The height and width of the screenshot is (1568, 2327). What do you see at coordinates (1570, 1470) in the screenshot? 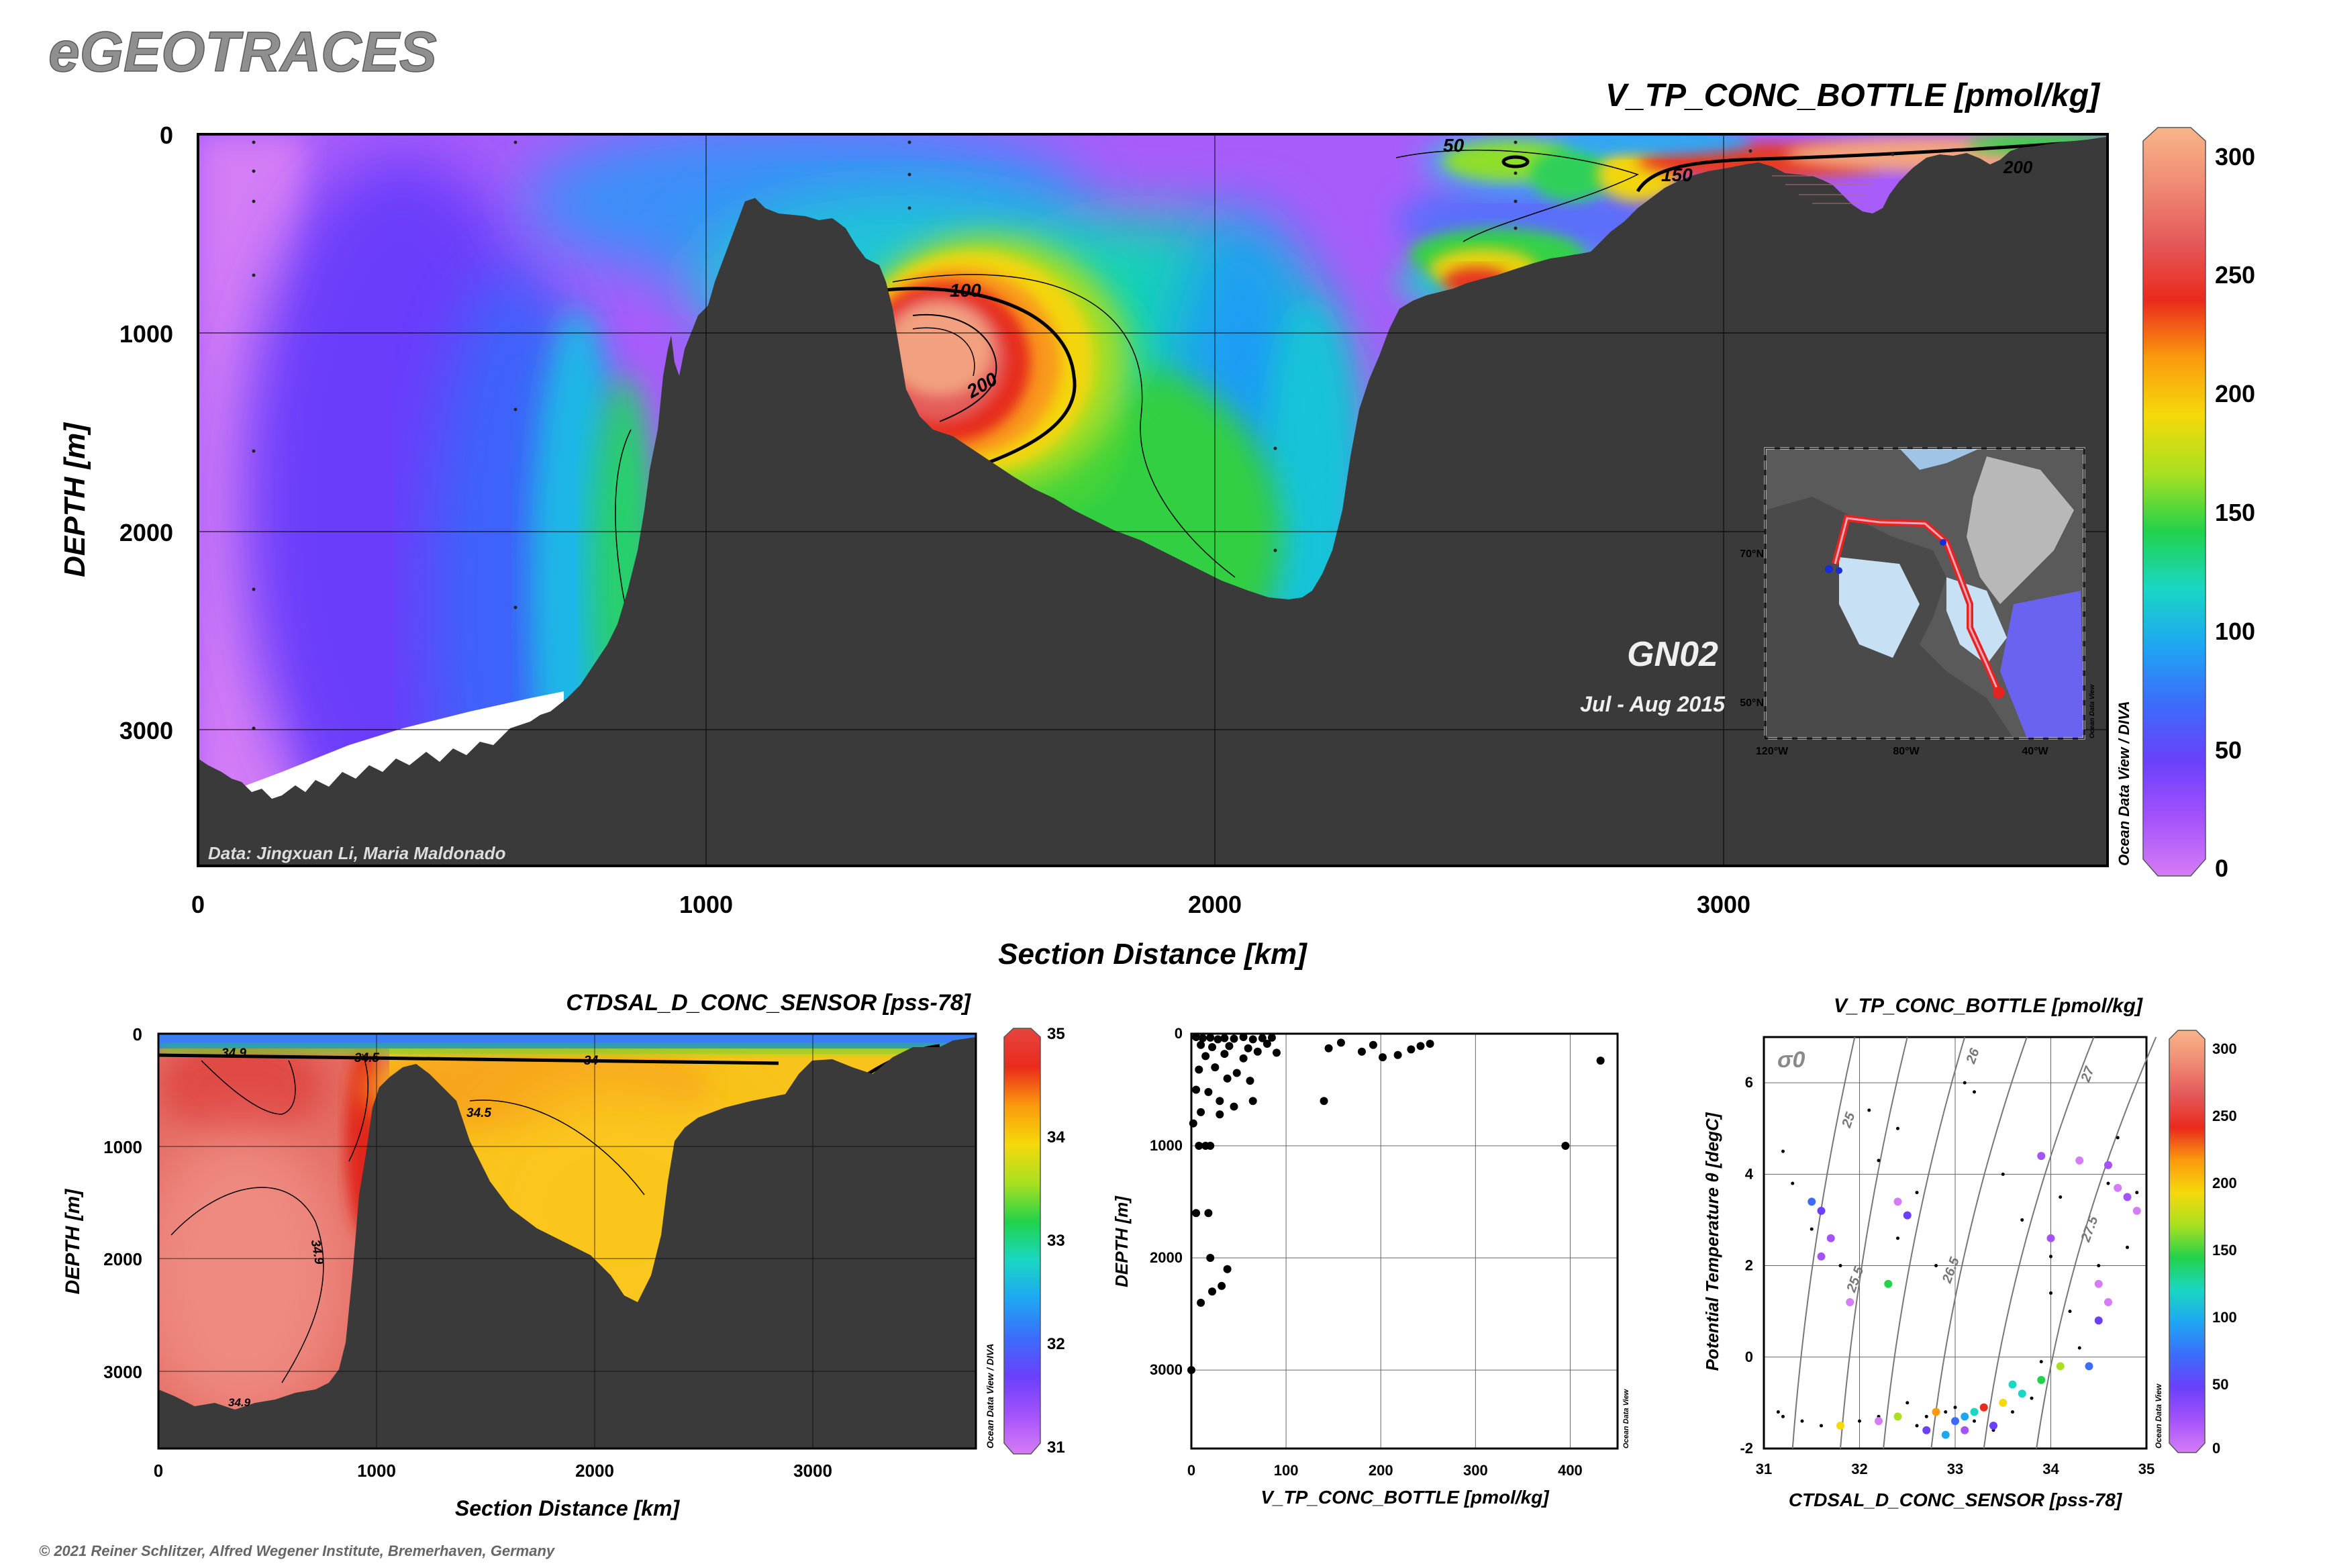
I see `scatter-xtick: 400` at bounding box center [1570, 1470].